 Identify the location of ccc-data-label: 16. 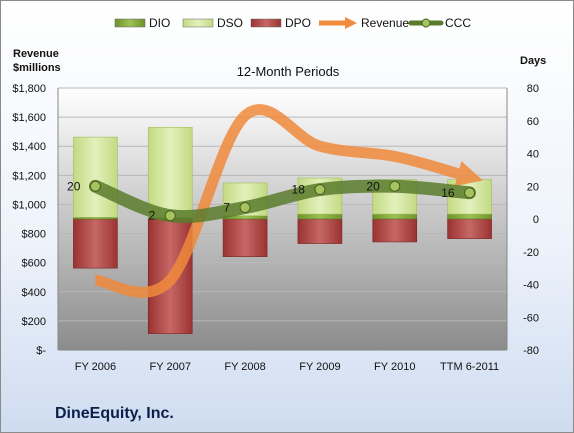
(448, 193).